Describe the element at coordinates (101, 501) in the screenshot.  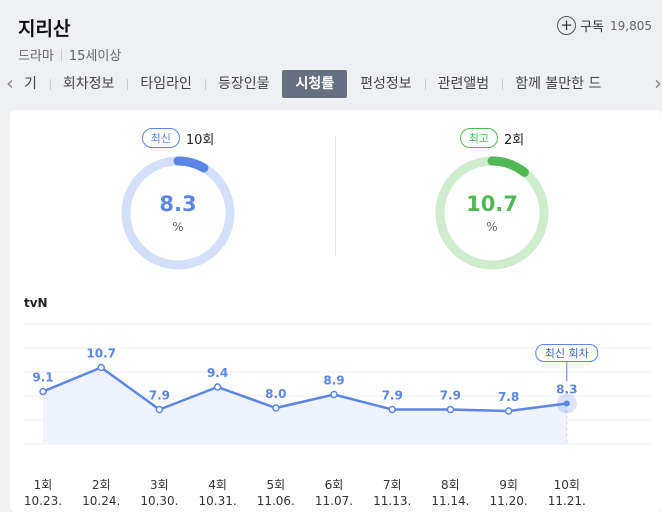
I see `x-date-label: 10.24.` at that location.